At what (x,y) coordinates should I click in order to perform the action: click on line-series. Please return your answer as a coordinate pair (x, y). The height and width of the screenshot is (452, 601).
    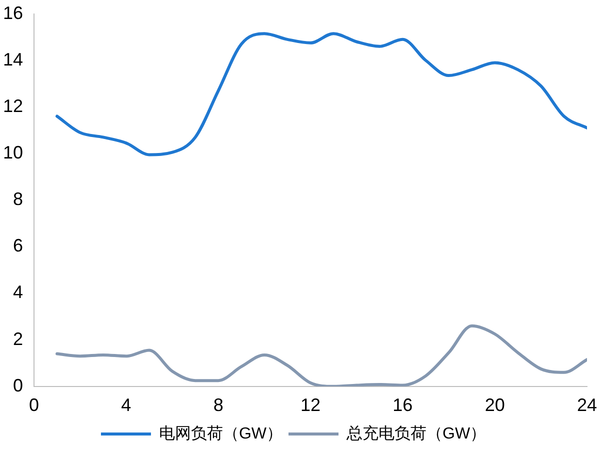
    Looking at the image, I should click on (321, 355).